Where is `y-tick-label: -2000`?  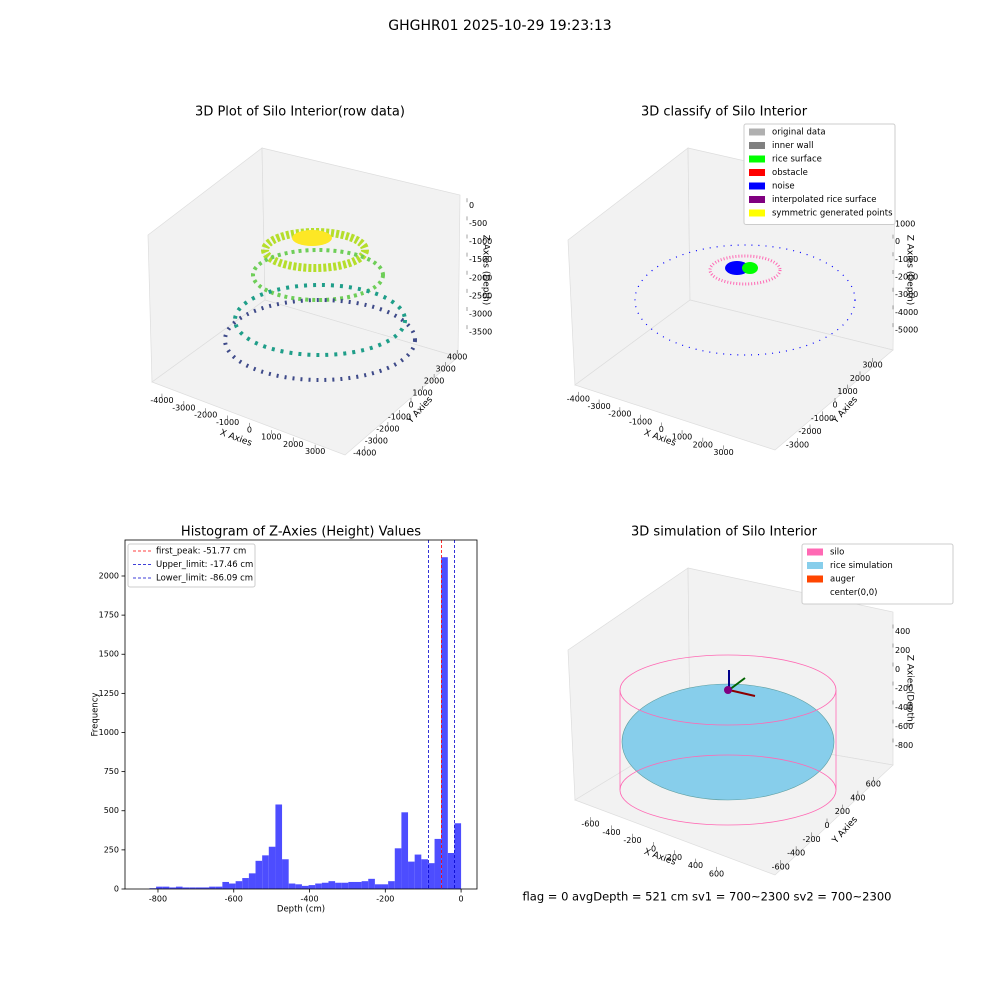
y-tick-label: -2000 is located at coordinates (809, 431).